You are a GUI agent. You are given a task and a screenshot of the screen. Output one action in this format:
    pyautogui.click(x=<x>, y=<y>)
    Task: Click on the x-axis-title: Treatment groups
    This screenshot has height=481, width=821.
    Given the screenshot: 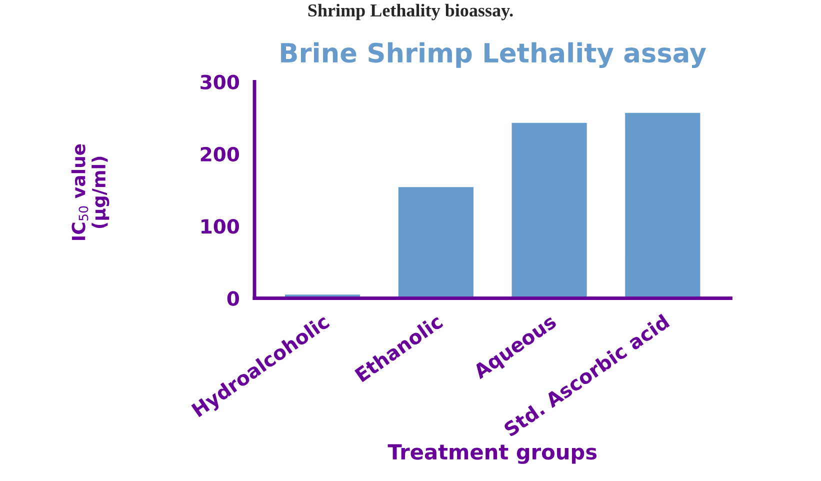 What is the action you would take?
    pyautogui.click(x=492, y=454)
    